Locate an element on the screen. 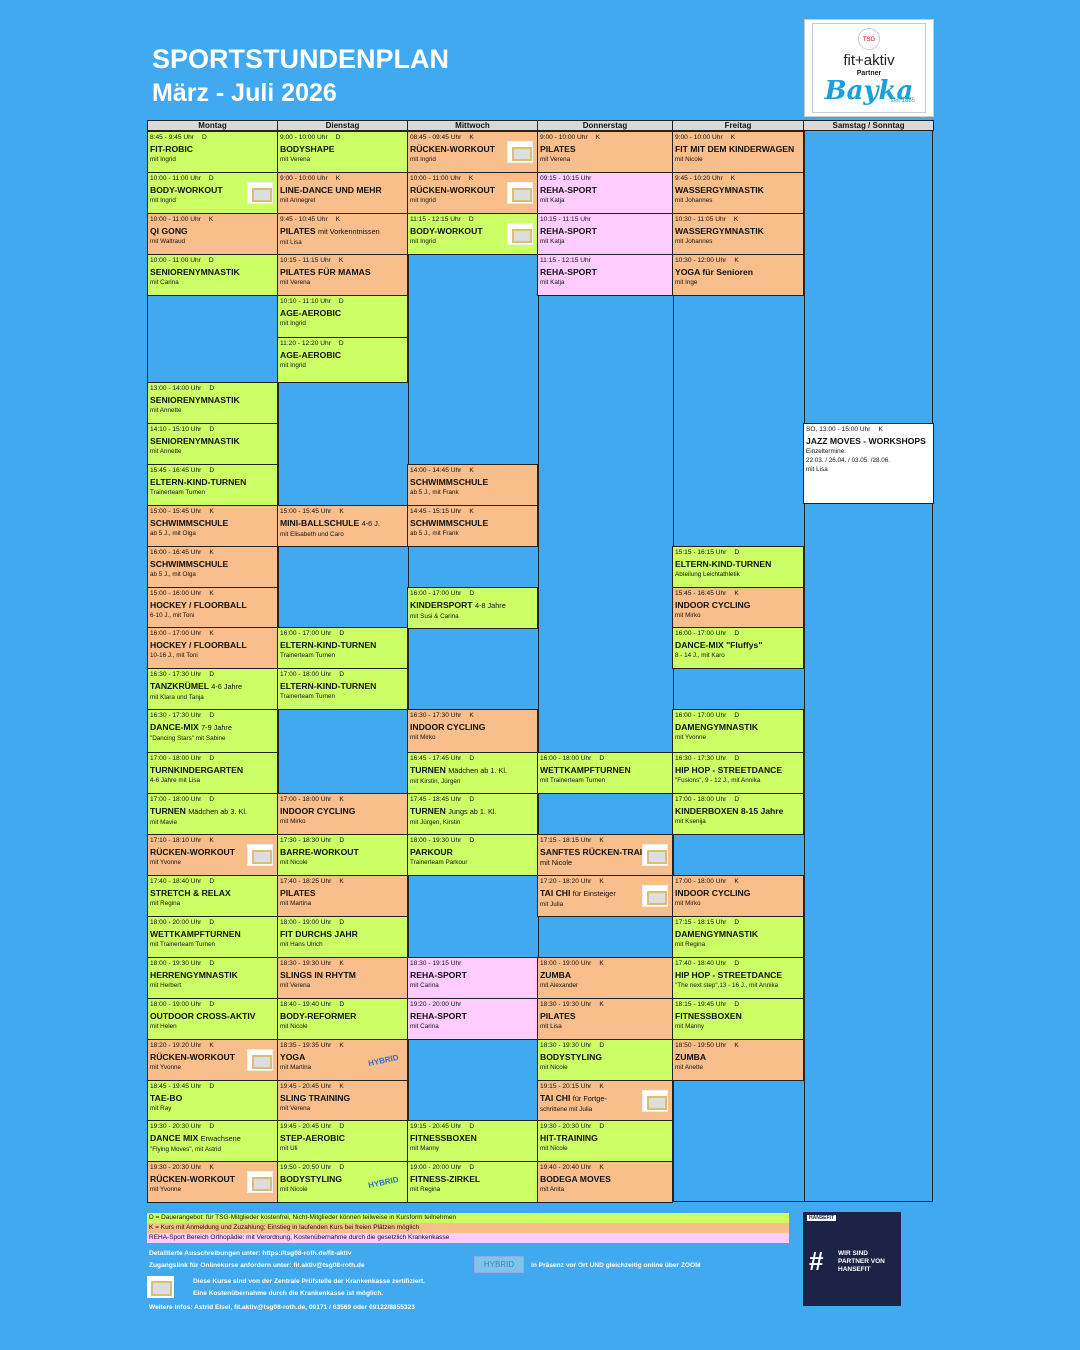 This screenshot has width=1080, height=1350. course-cell: 17:40 - 18:25 Uhr K PILATES mit Martina is located at coordinates (342, 896).